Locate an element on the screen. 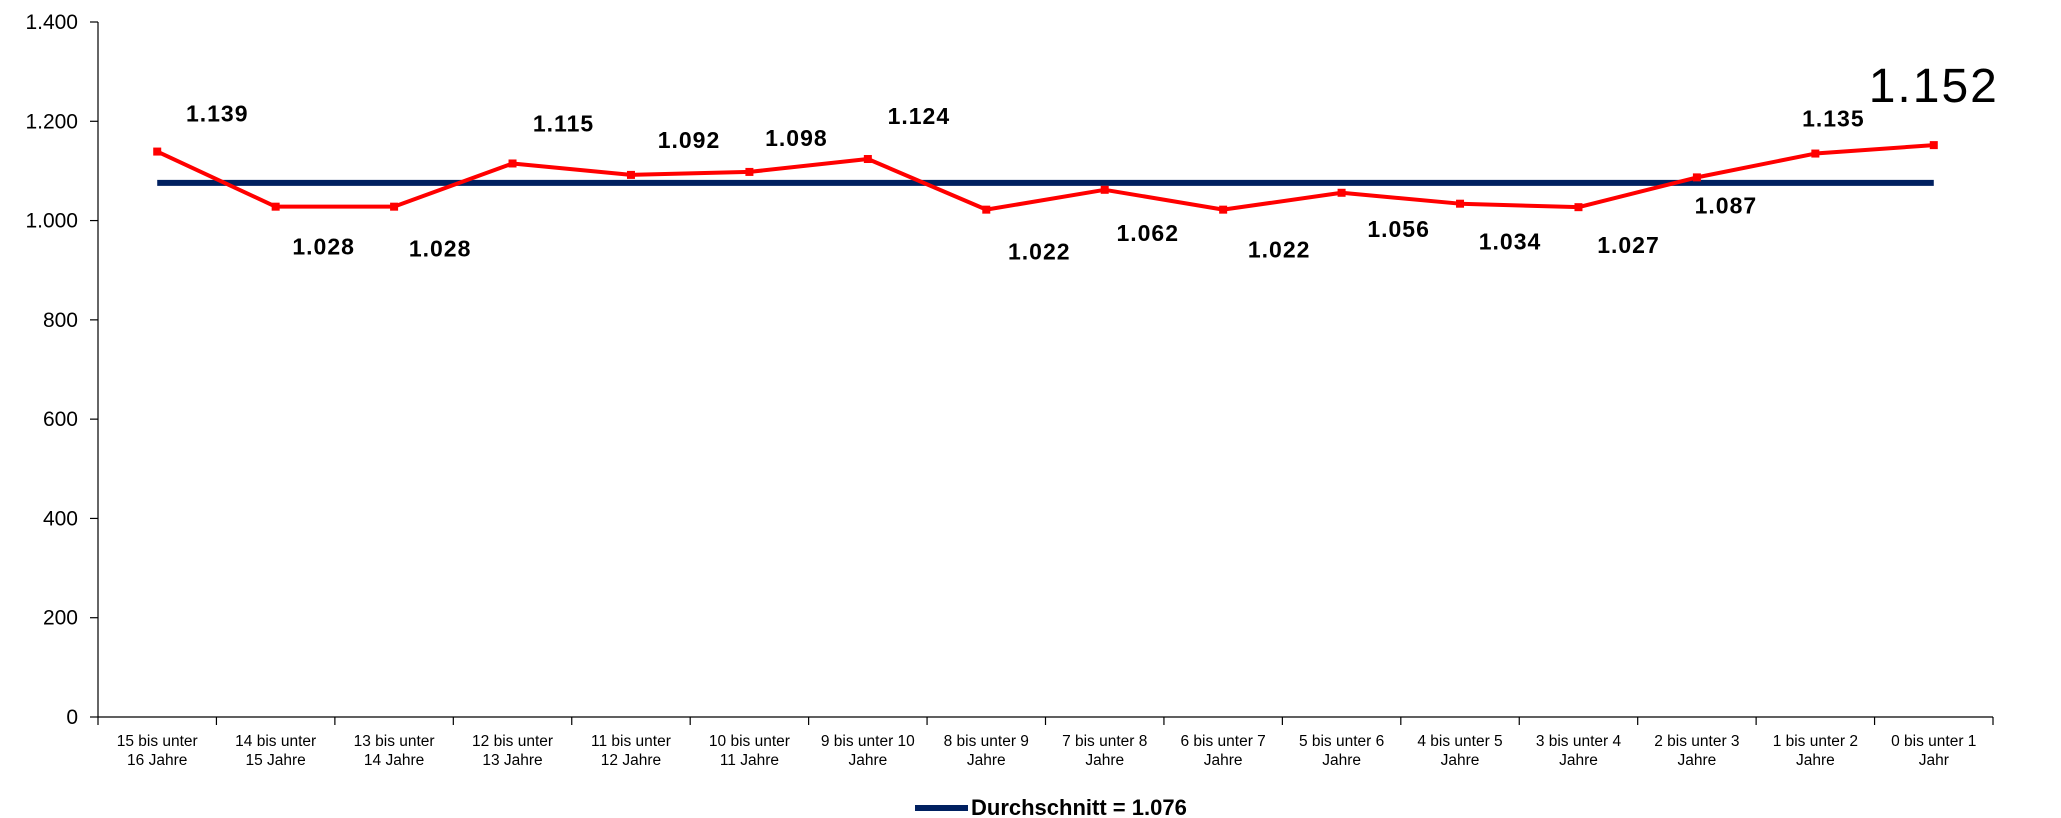 This screenshot has height=818, width=2061. y-tick-label: 1.200 is located at coordinates (51, 121).